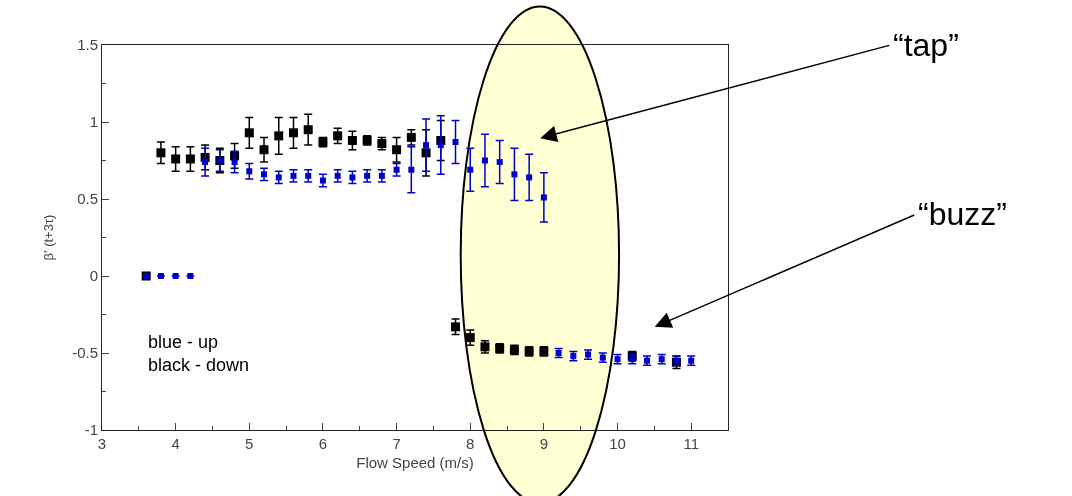 This screenshot has height=496, width=1072. What do you see at coordinates (93, 122) in the screenshot?
I see `y-tick-label: 1` at bounding box center [93, 122].